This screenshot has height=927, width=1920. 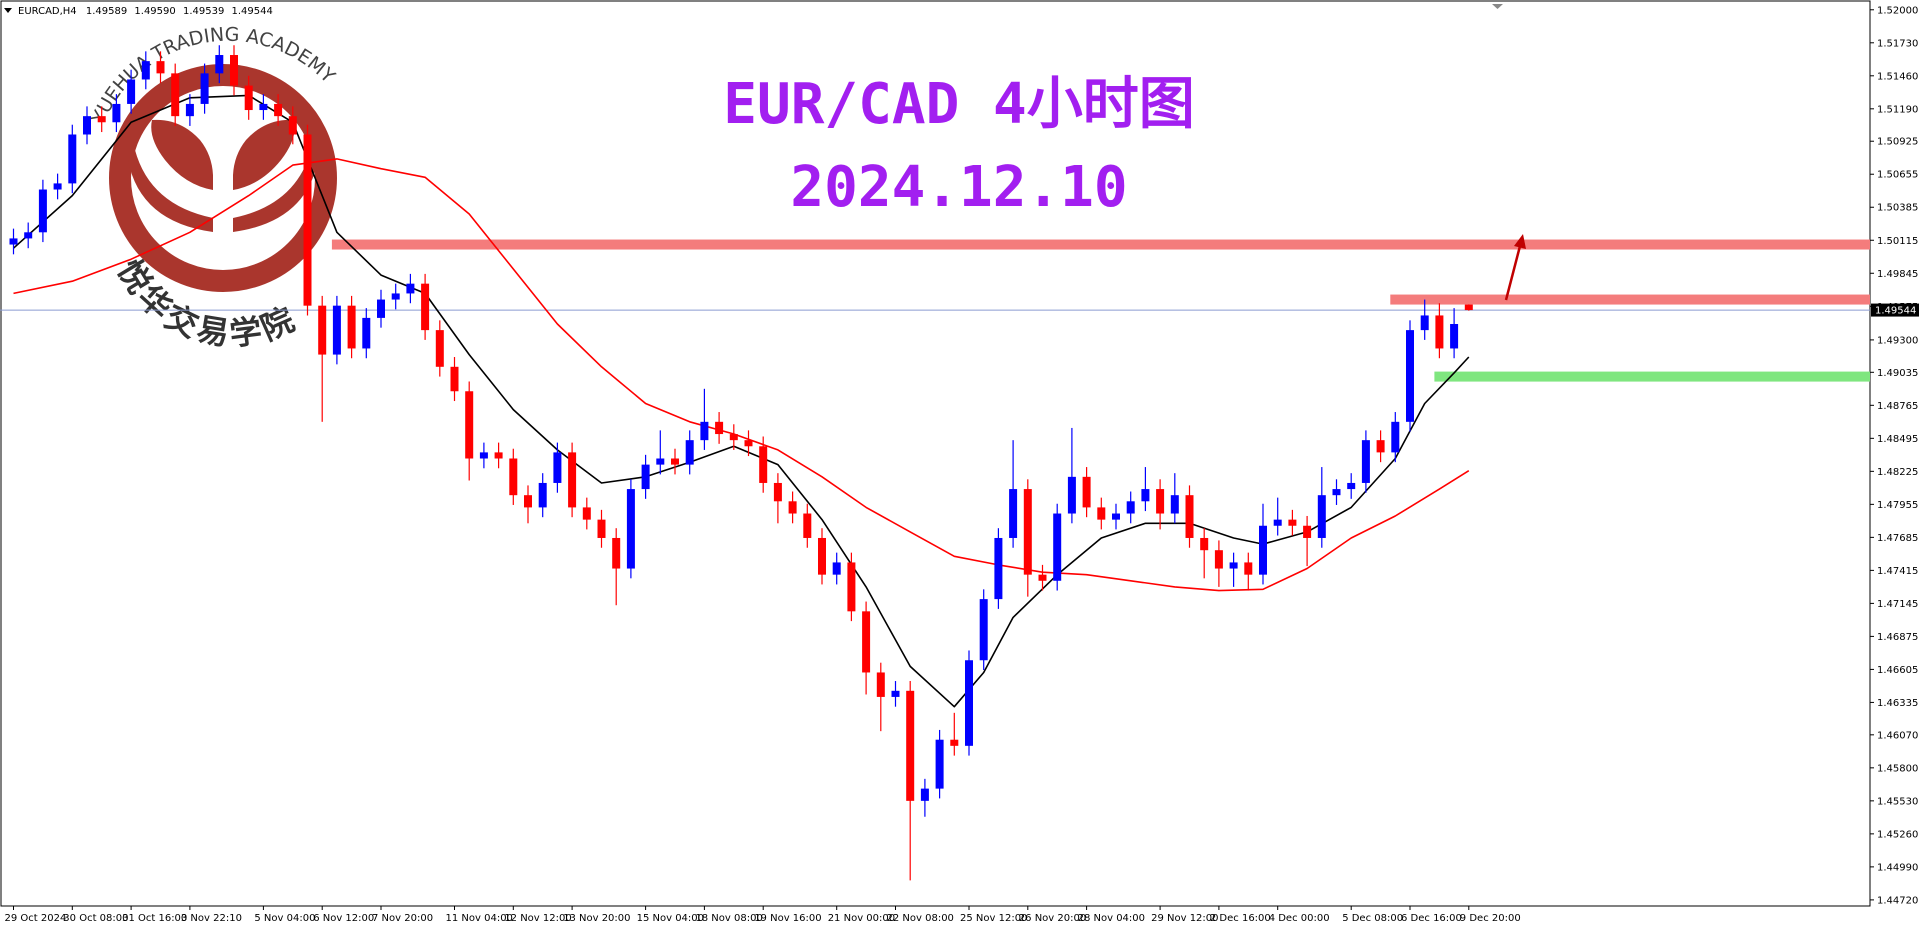 I want to click on x-tick-label: 7 Nov 20:00, so click(x=402, y=918).